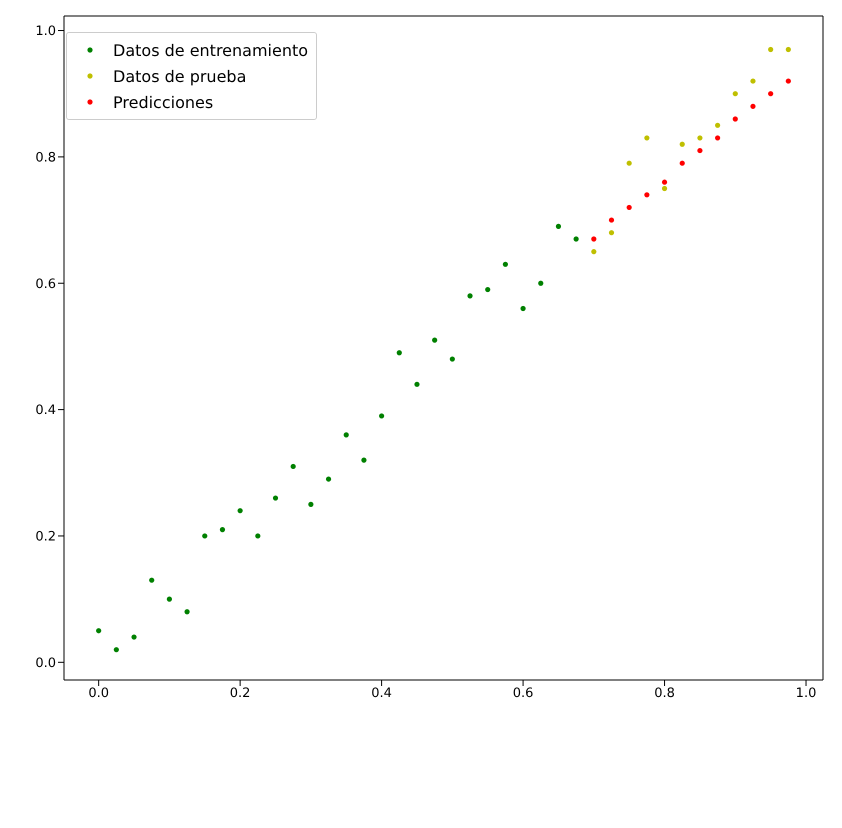  I want to click on y-tick-label: 0.0, so click(45, 663).